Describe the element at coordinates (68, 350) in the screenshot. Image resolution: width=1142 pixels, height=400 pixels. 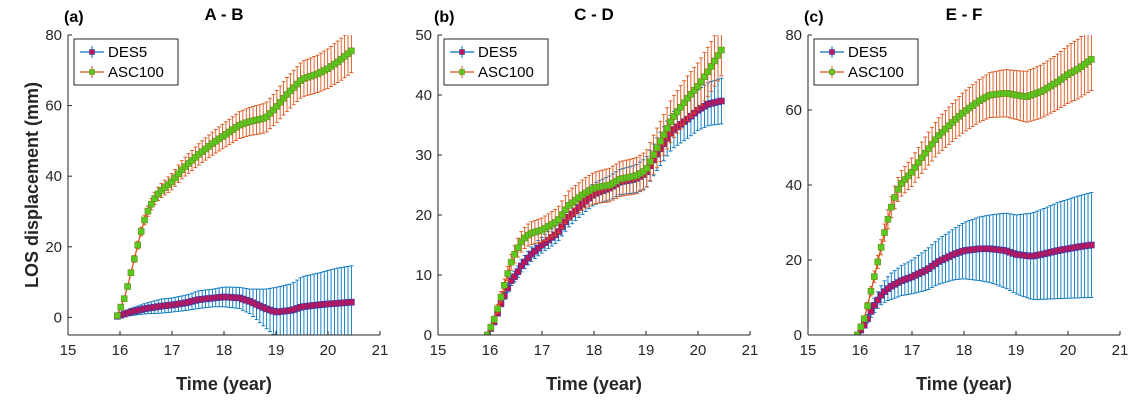
I see `x-tick-label: 15` at that location.